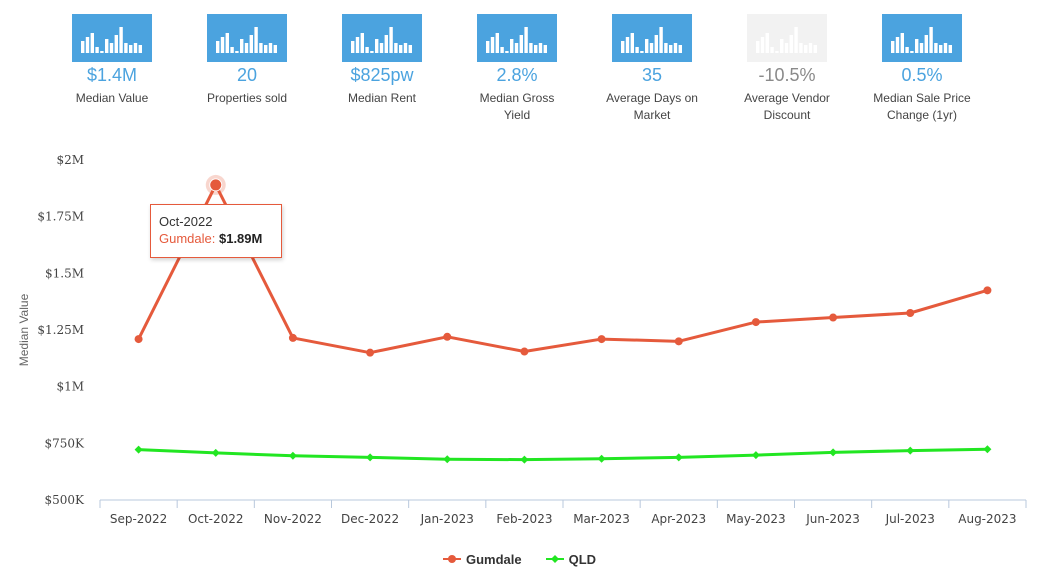 Image resolution: width=1039 pixels, height=575 pixels. I want to click on legend-item-gumdale: Gumdale, so click(482, 559).